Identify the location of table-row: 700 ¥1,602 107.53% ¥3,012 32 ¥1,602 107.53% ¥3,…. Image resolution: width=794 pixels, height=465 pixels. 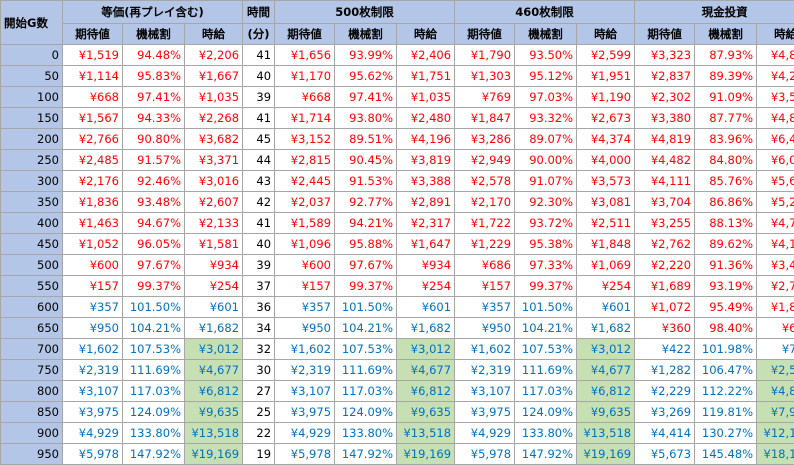
(397, 349).